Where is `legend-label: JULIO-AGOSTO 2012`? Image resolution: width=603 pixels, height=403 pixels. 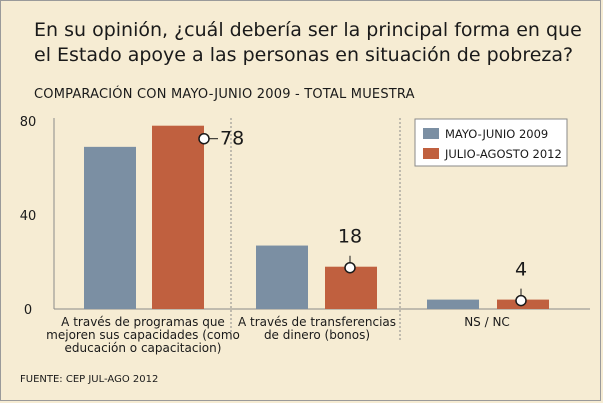
legend-label: JULIO-AGOSTO 2012 is located at coordinates (503, 154).